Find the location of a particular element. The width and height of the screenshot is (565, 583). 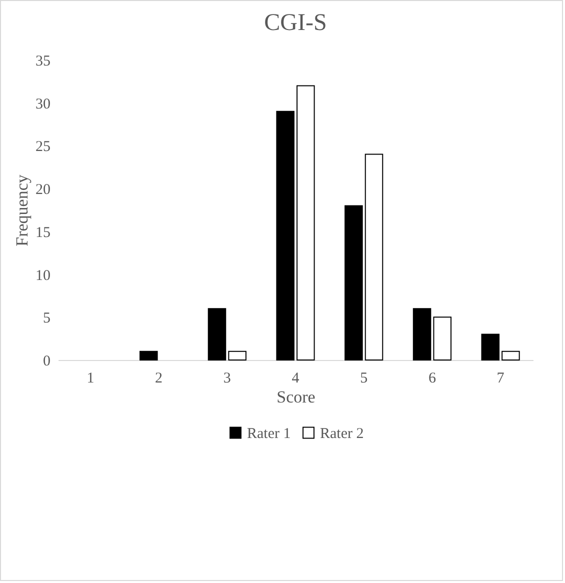

x-tick-label: 7 is located at coordinates (500, 378).